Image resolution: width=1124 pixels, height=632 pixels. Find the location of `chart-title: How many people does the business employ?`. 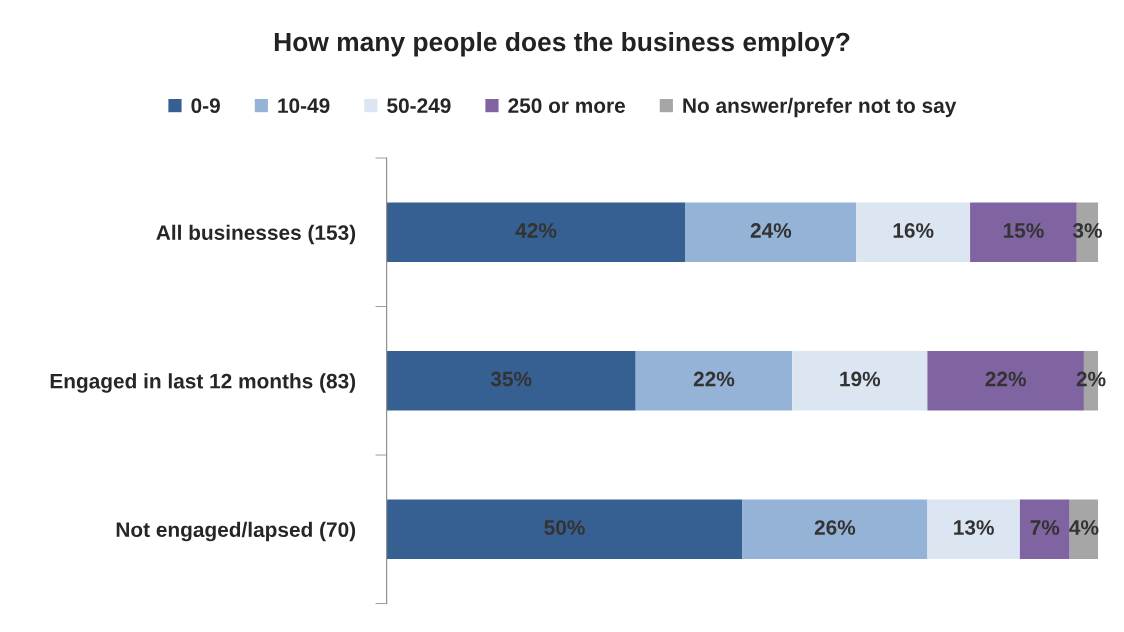

chart-title: How many people does the business employ? is located at coordinates (562, 44).